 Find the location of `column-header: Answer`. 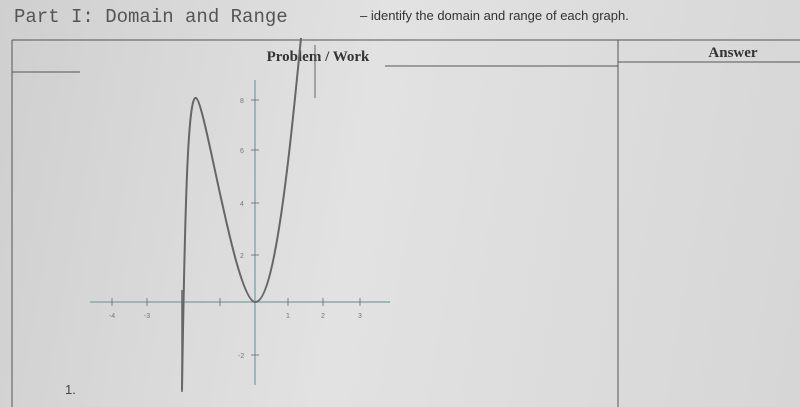

column-header: Answer is located at coordinates (733, 53).